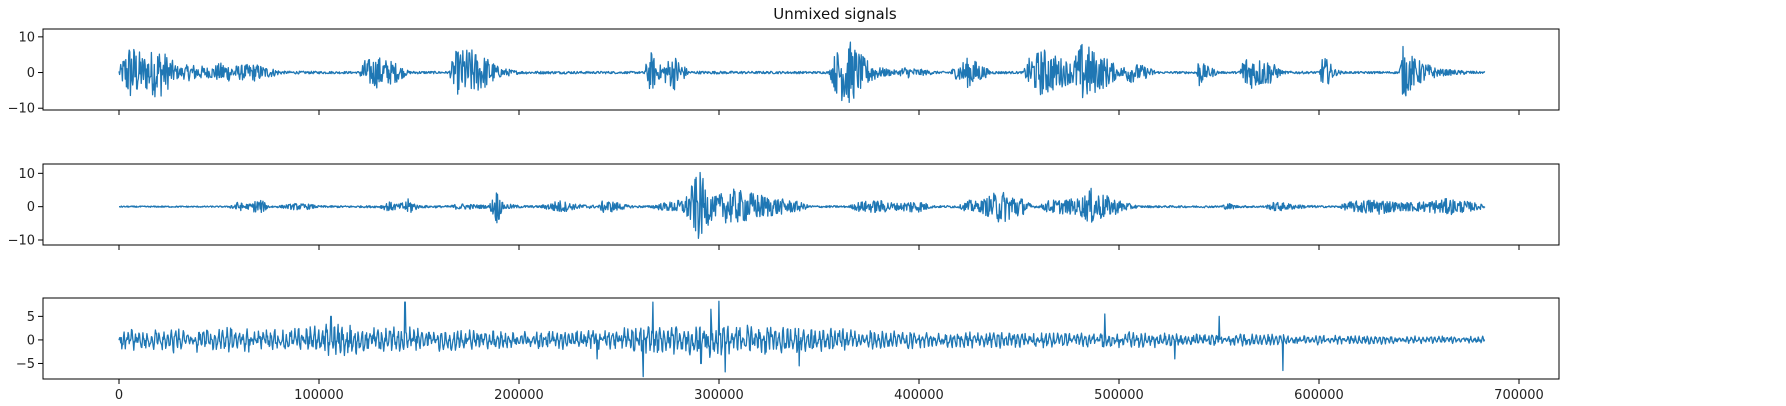 The height and width of the screenshot is (406, 1786). I want to click on x-tick-label: 400000, so click(919, 395).